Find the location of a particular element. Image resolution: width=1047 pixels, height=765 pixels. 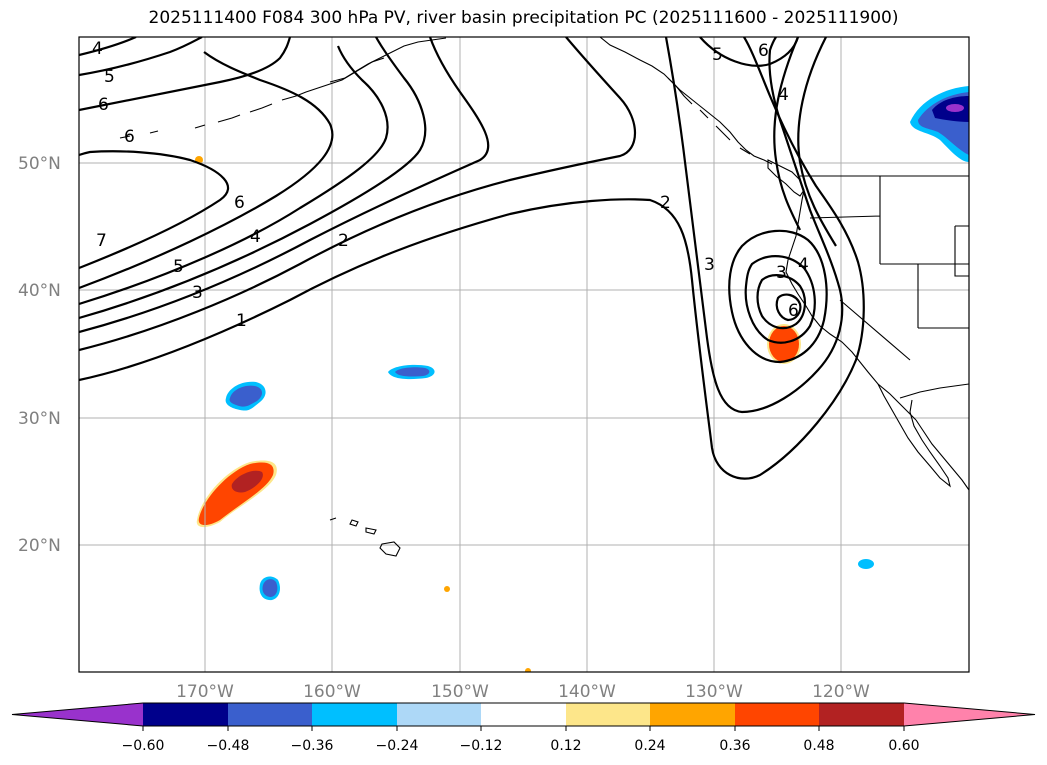

us-mexico-border is located at coordinates (934, 391).